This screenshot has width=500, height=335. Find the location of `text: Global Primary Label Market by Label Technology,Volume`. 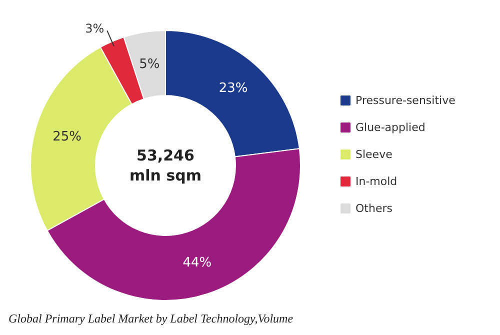

text: Global Primary Label Market by Label Technology,Volume is located at coordinates (151, 319).